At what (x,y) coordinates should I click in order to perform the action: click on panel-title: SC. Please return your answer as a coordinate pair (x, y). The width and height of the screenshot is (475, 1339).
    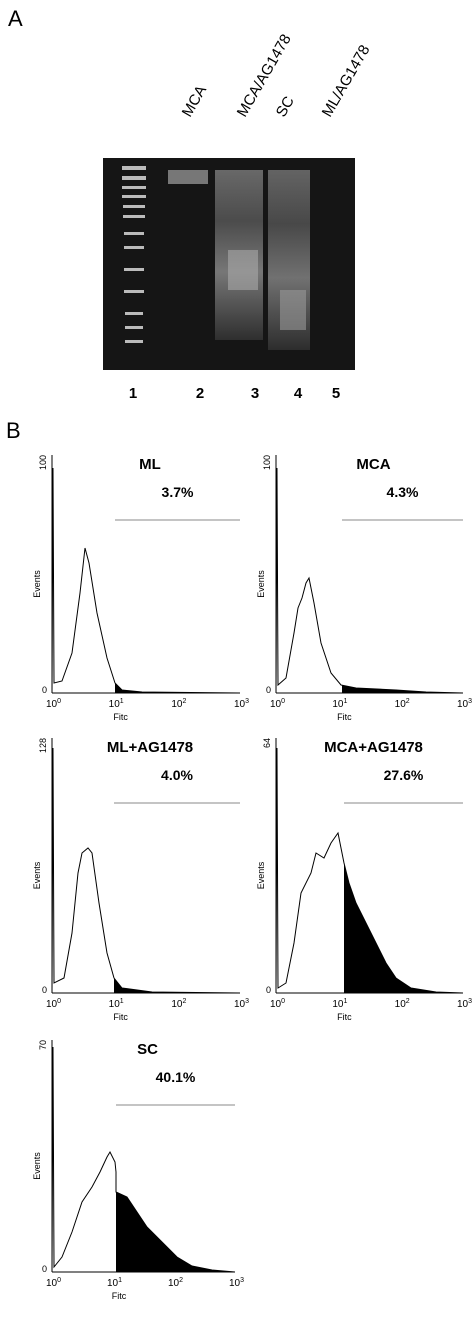
    Looking at the image, I should click on (147, 1049).